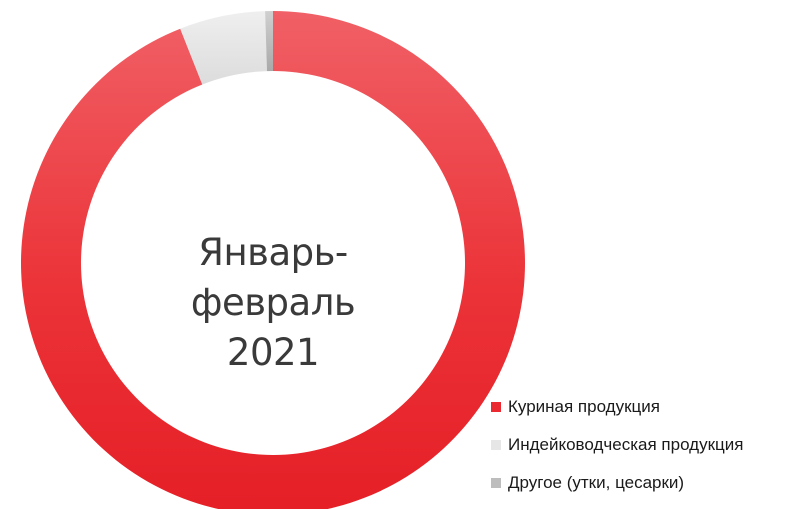 The height and width of the screenshot is (509, 788). I want to click on legend-item-turkey: Индейководческая продукция, so click(617, 445).